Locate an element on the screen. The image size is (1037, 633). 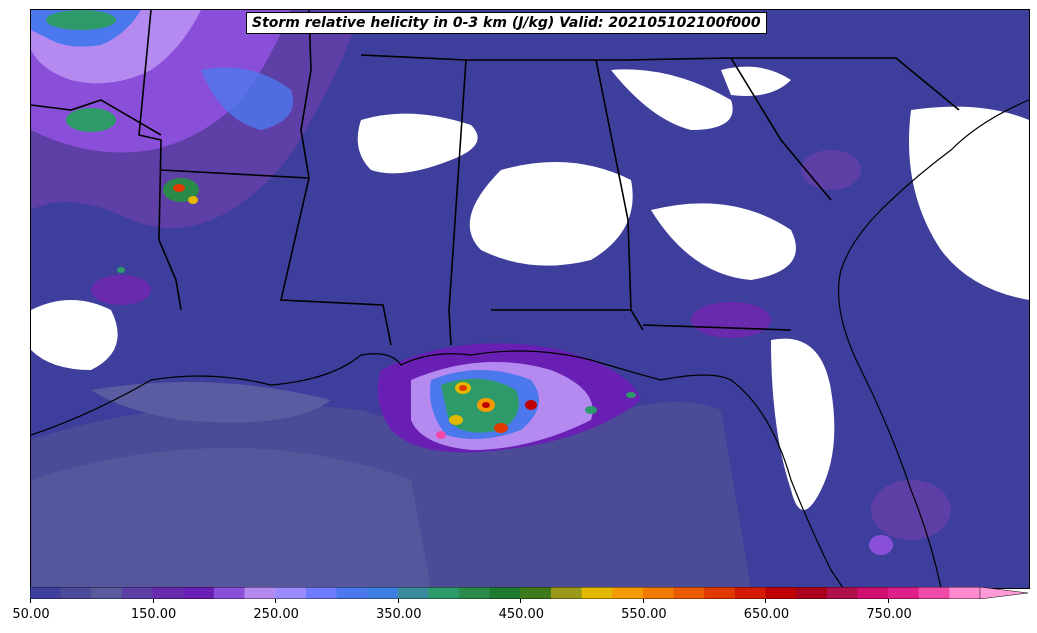
border-nm-tx is located at coordinates (160, 160).